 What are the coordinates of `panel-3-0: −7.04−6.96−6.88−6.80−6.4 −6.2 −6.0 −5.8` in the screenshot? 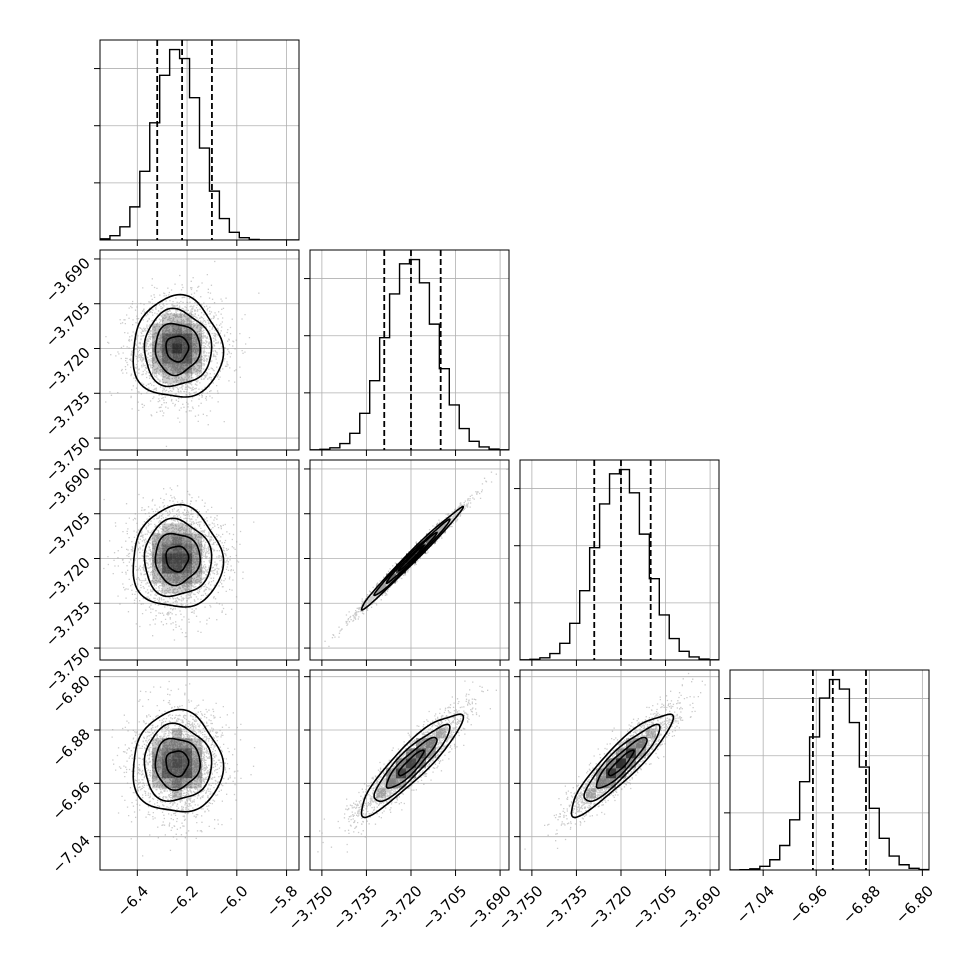 It's located at (175, 795).